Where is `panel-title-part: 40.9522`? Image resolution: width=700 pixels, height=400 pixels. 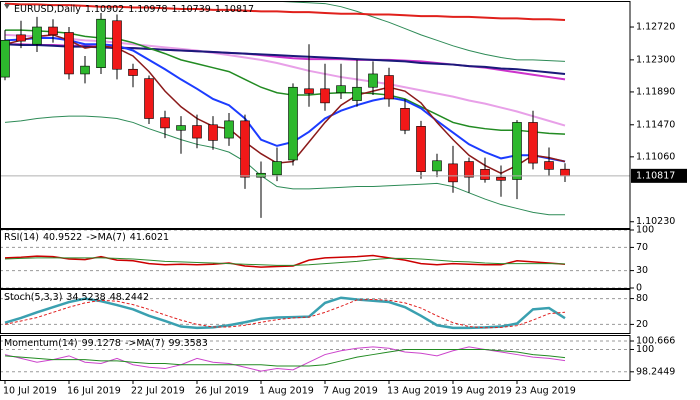
panel-title-part: 40.9522 is located at coordinates (62, 237).